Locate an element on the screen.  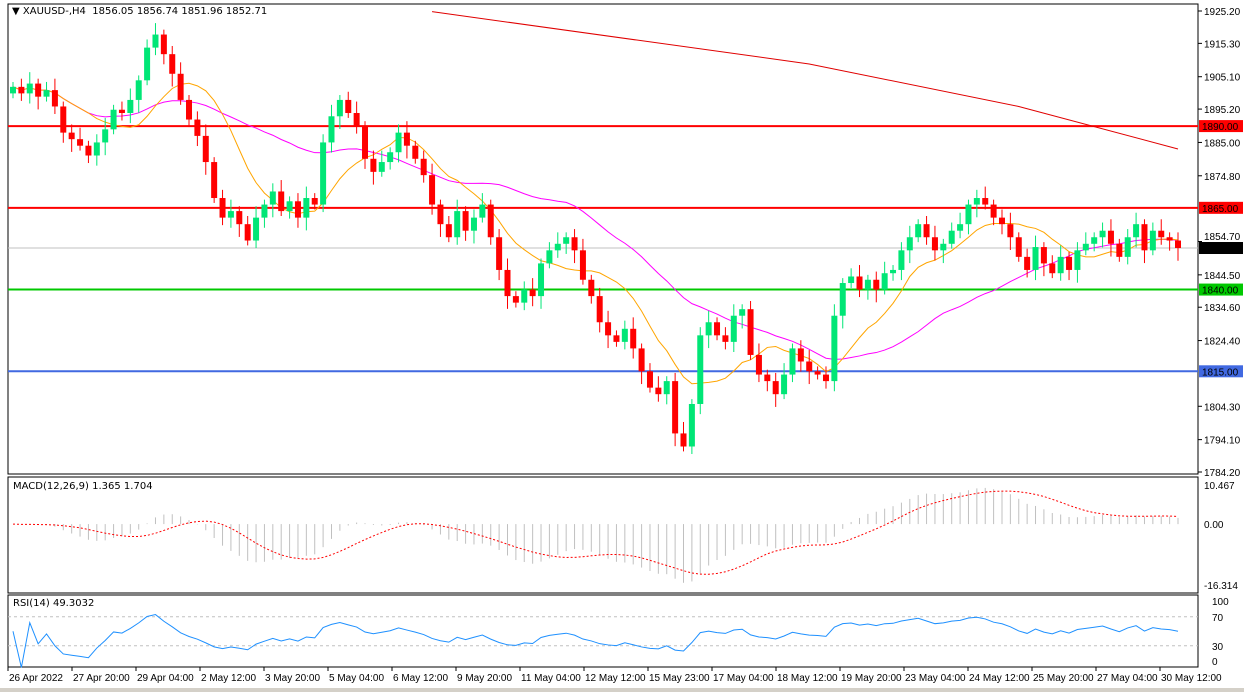
level-tag-label: 1815.00 is located at coordinates (1220, 372).